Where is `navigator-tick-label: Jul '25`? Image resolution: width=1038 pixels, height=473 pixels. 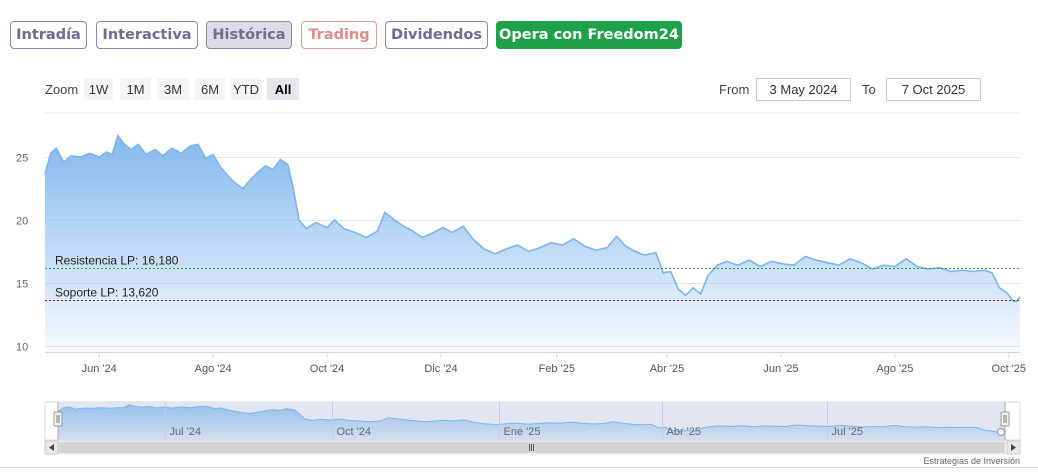
navigator-tick-label: Jul '25 is located at coordinates (847, 432).